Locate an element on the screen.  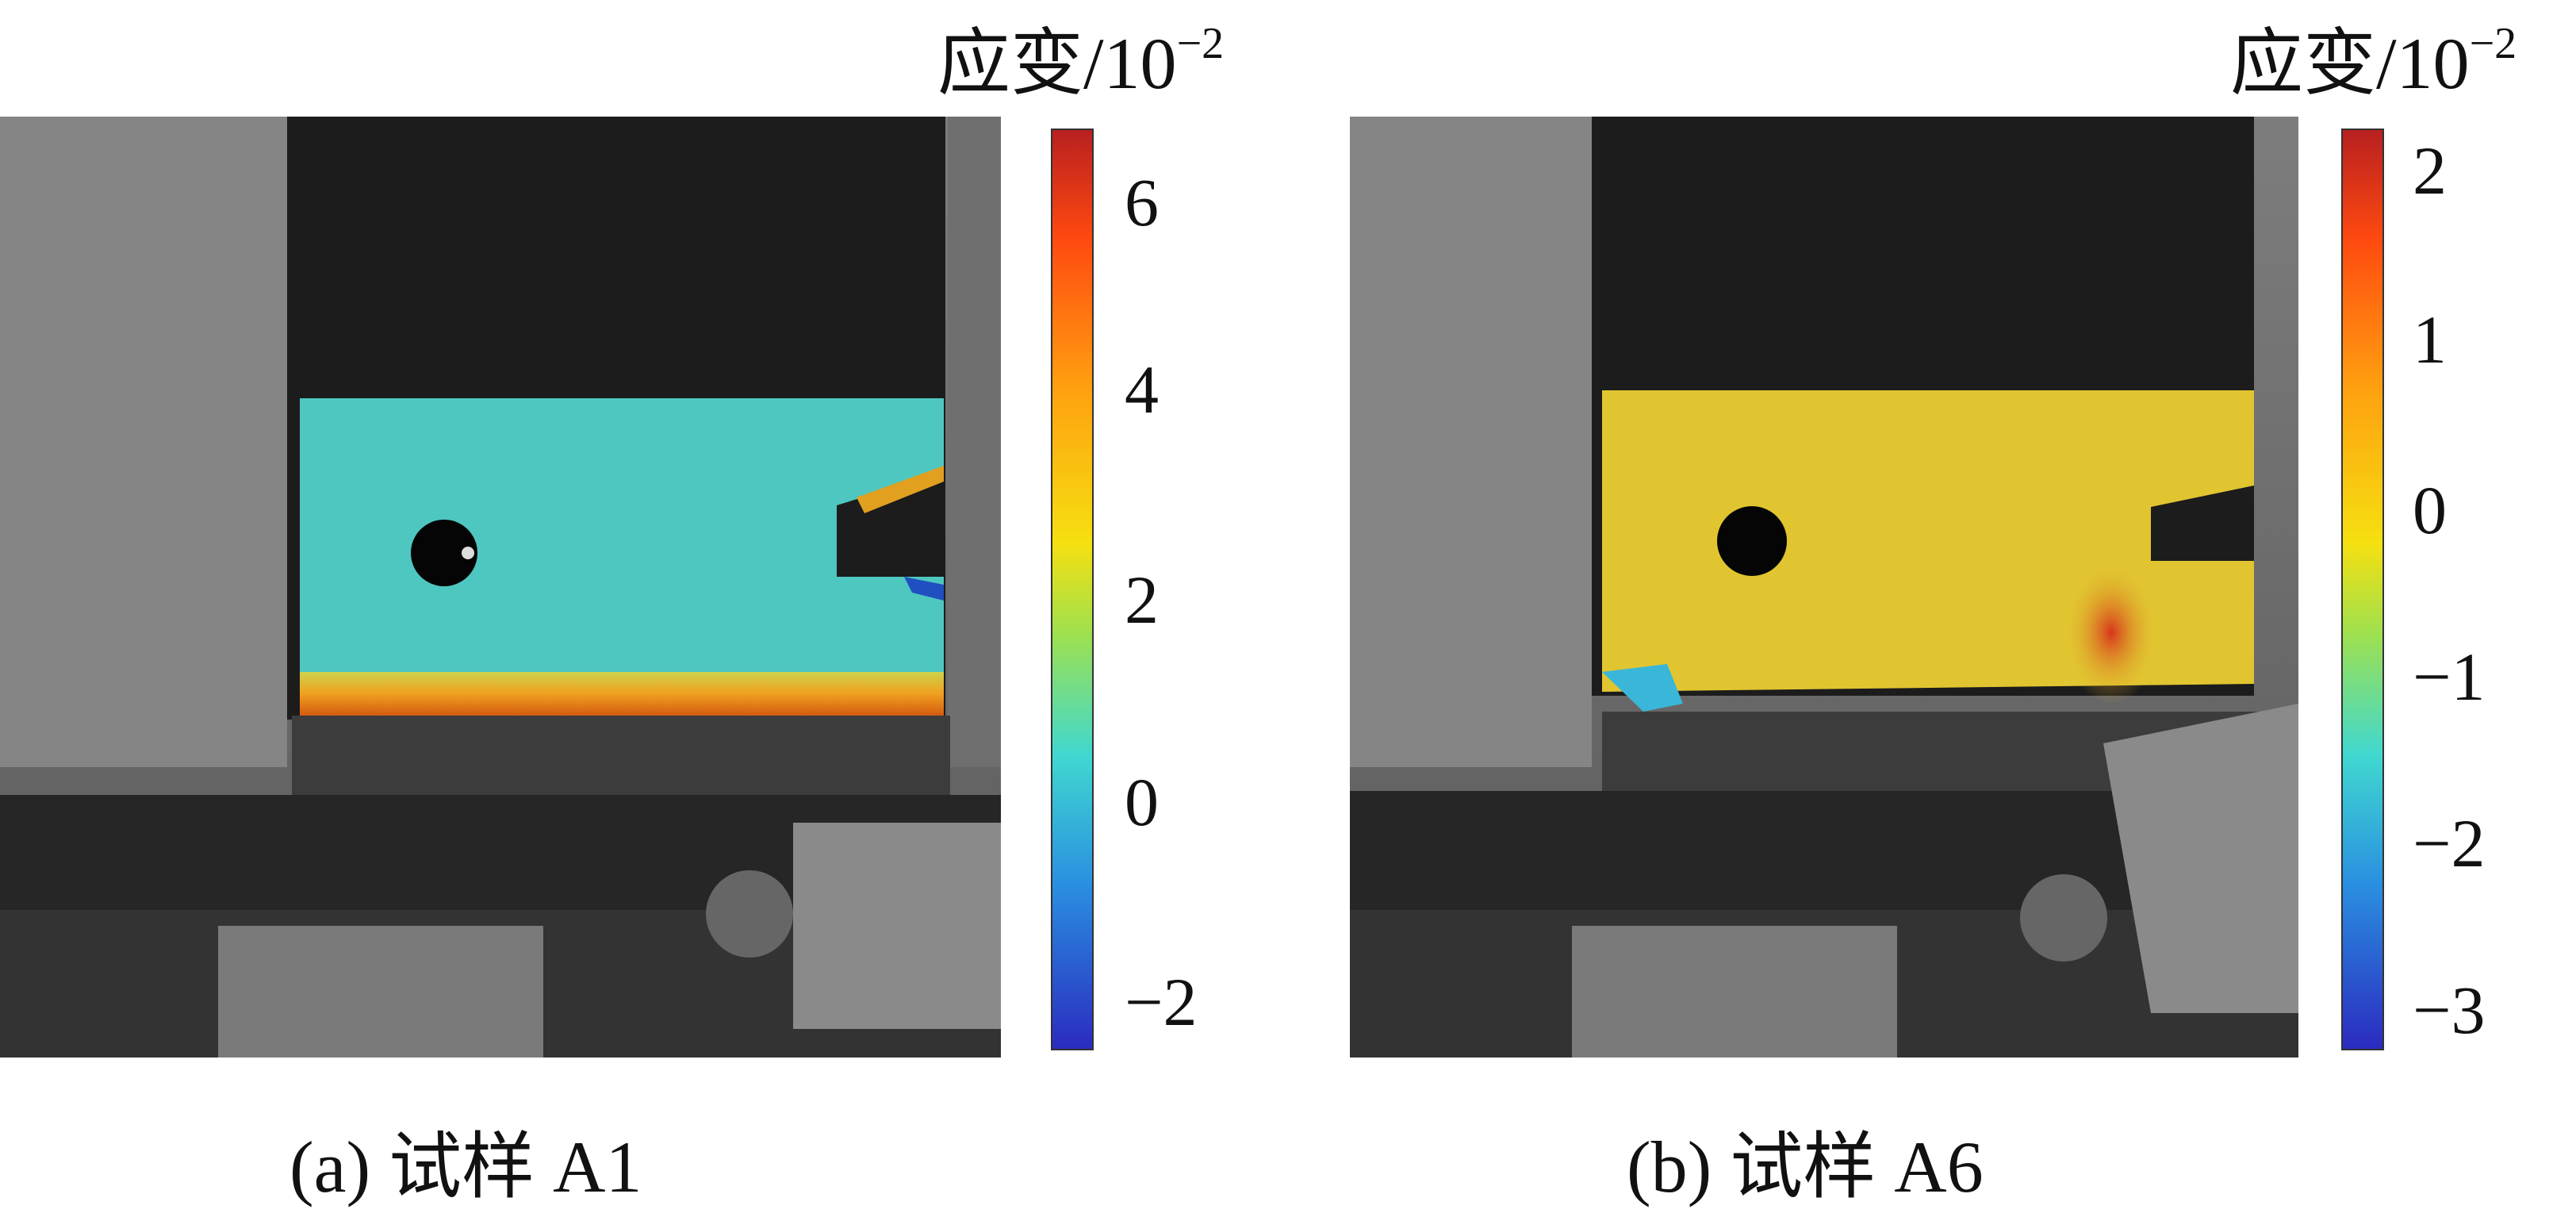
colorbar-tick: 4 is located at coordinates (1142, 389).